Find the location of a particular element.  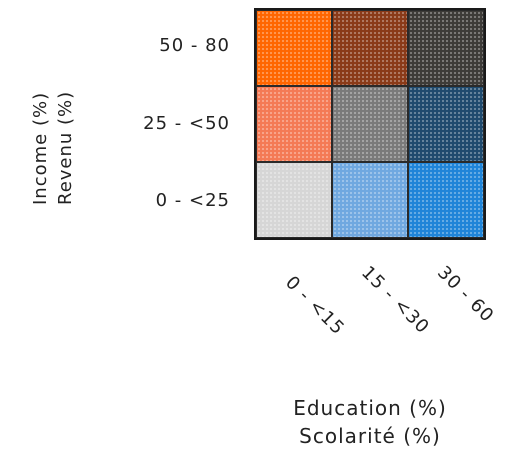

income-class-low: 0 - <25 is located at coordinates (192, 200).